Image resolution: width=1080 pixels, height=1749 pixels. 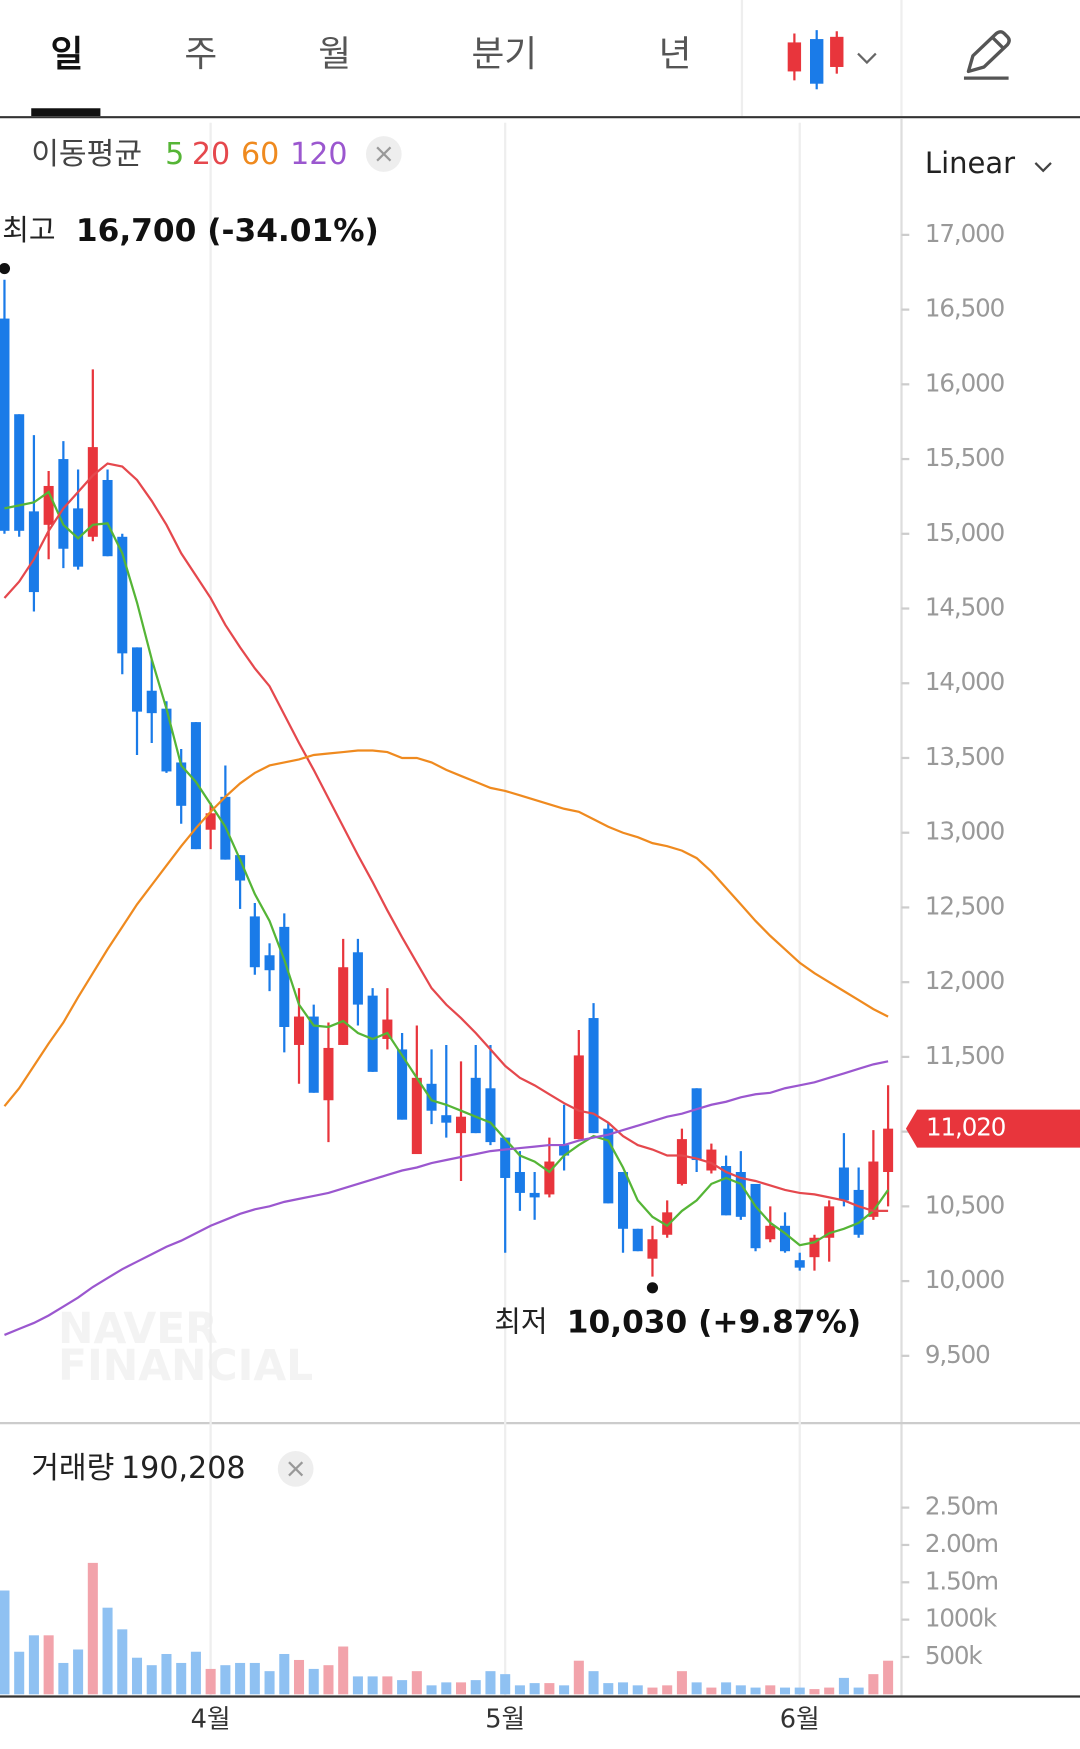 I want to click on volume-close-button, so click(x=295, y=1468).